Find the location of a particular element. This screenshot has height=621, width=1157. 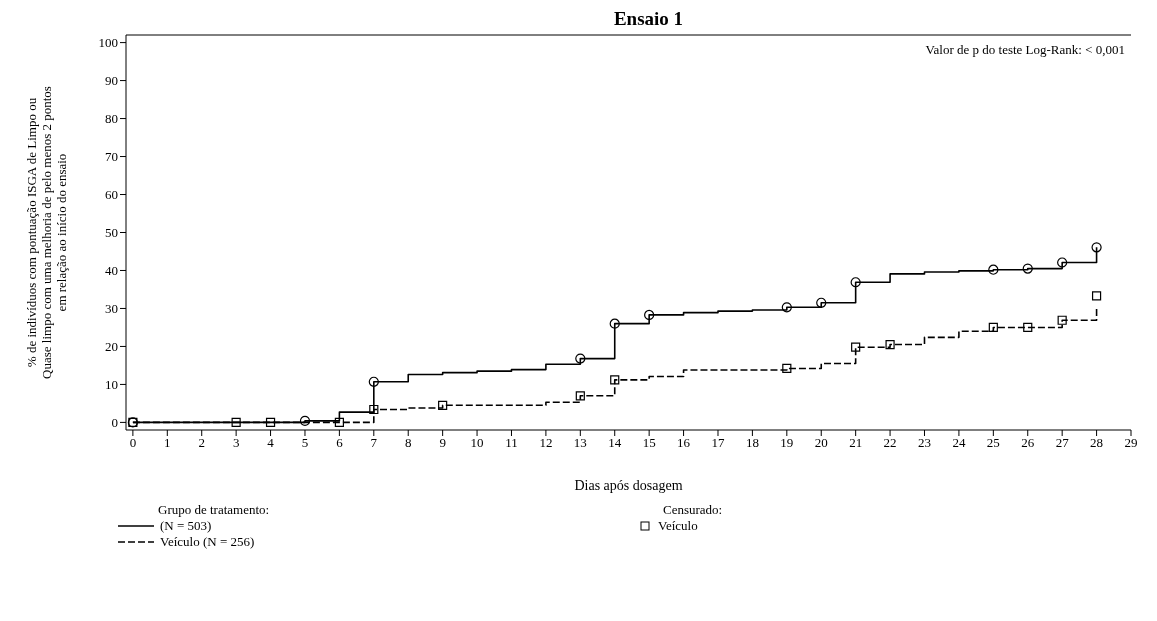

x-tick-label: 27 is located at coordinates (1062, 443).